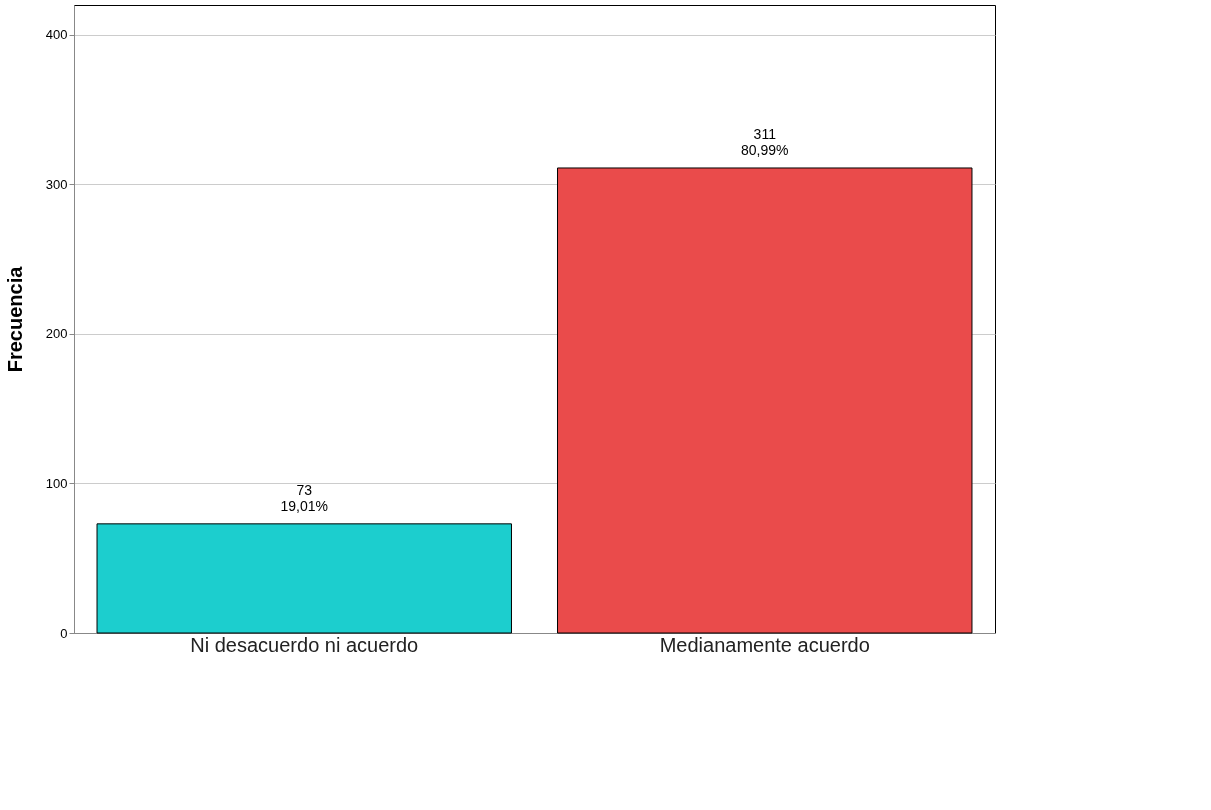 The width and height of the screenshot is (1211, 810). What do you see at coordinates (56, 35) in the screenshot?
I see `y-tick-label: 400` at bounding box center [56, 35].